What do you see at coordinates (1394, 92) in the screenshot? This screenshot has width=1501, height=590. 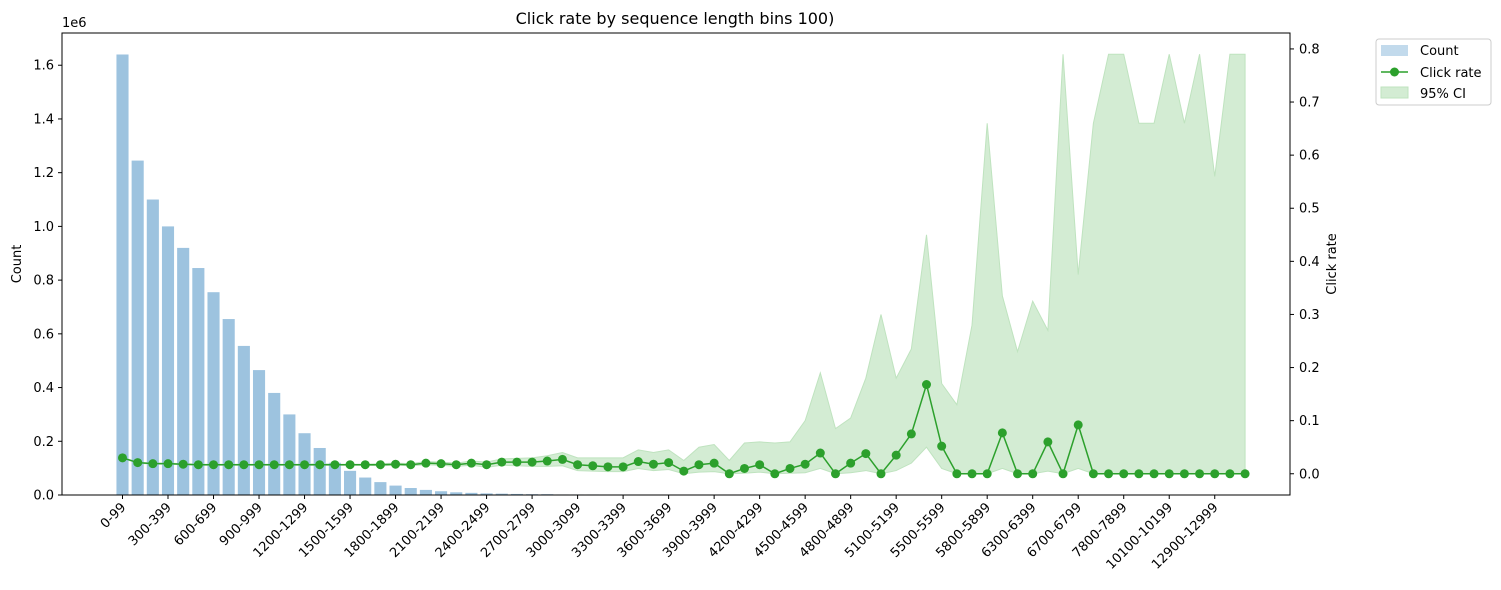 I see `legend-ci-swatch` at bounding box center [1394, 92].